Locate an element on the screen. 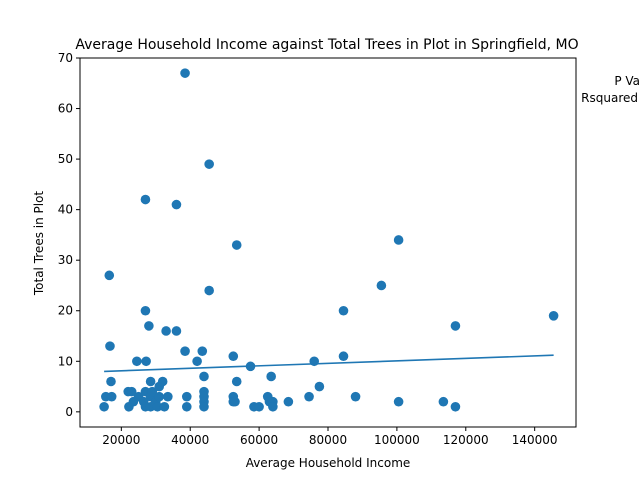 This screenshot has width=640, height=480. x-tick-label: 40000 is located at coordinates (190, 440).